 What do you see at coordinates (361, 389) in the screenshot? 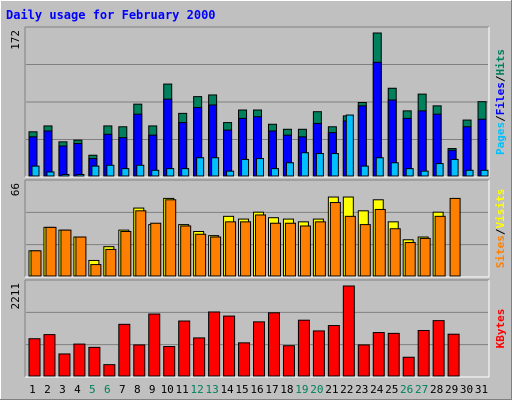
I see `x-tick-label-23: 23` at bounding box center [361, 389].